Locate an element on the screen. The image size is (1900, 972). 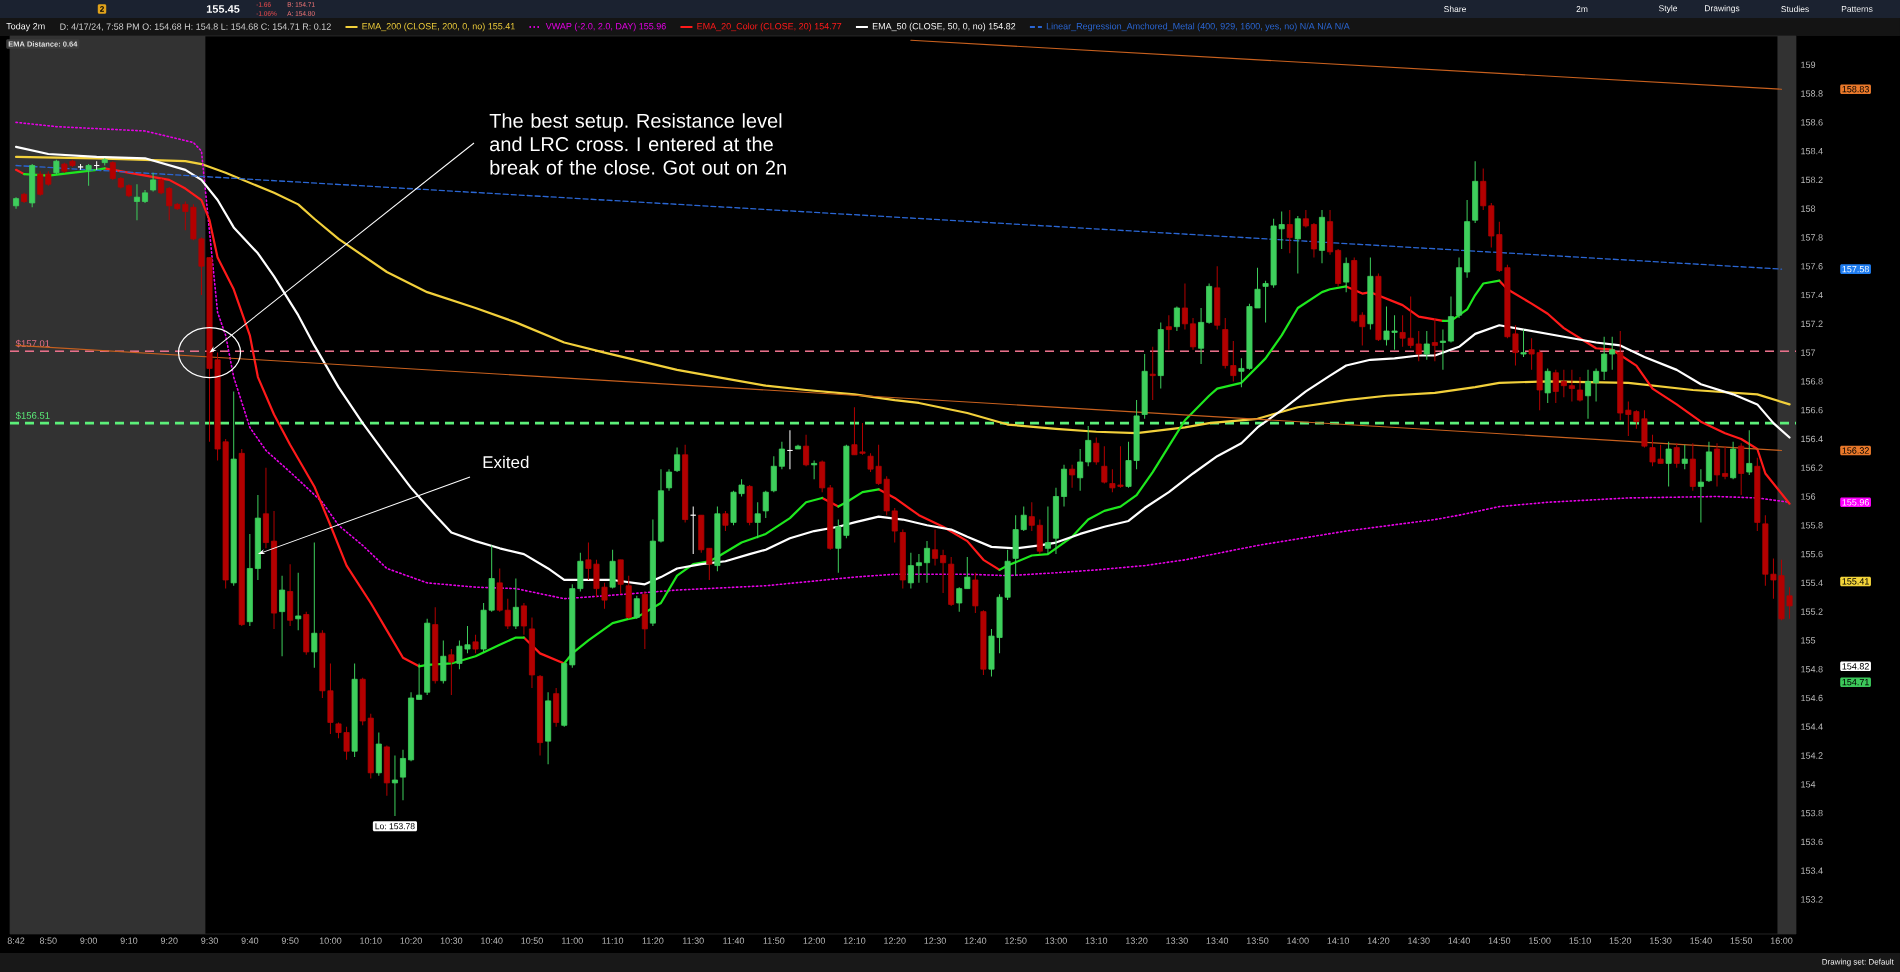
chart-subtitle: D: 4/17/24, 7:58 PM O: 154.68 H: 154.8 L: 154.68 C: 154.71 R: 0.12 is located at coordinates (195, 27).